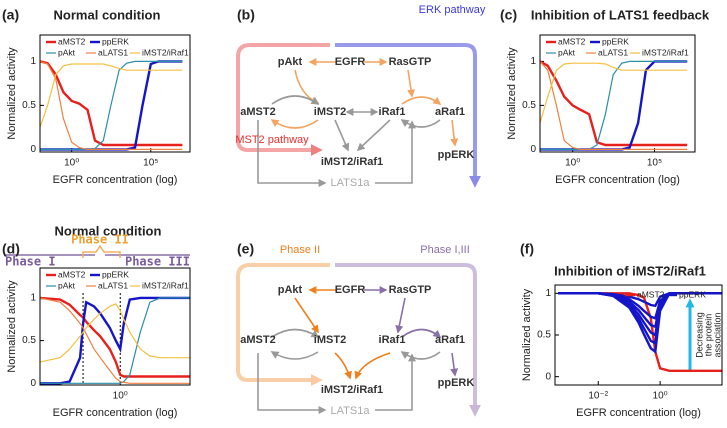 The height and width of the screenshot is (428, 727). What do you see at coordinates (620, 14) in the screenshot?
I see `chart-title: Inhibition of LATS1 feedback` at bounding box center [620, 14].